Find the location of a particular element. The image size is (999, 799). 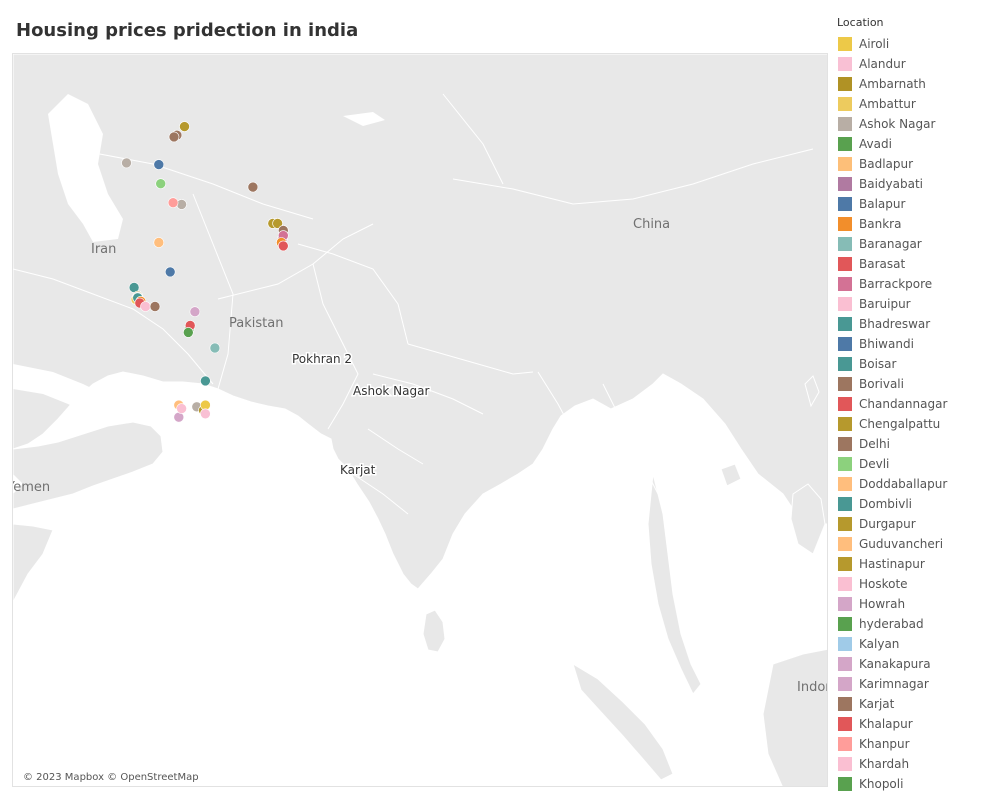

malay-land is located at coordinates (674, 584).